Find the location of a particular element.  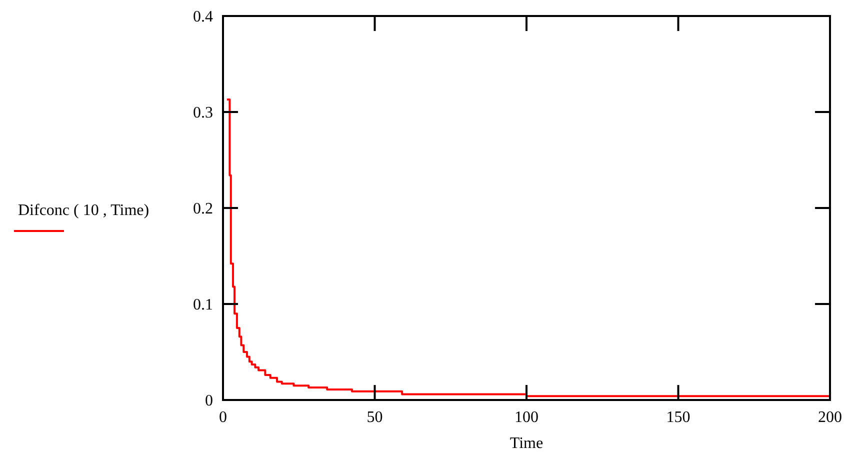

x-tick-label: 50 is located at coordinates (374, 417).